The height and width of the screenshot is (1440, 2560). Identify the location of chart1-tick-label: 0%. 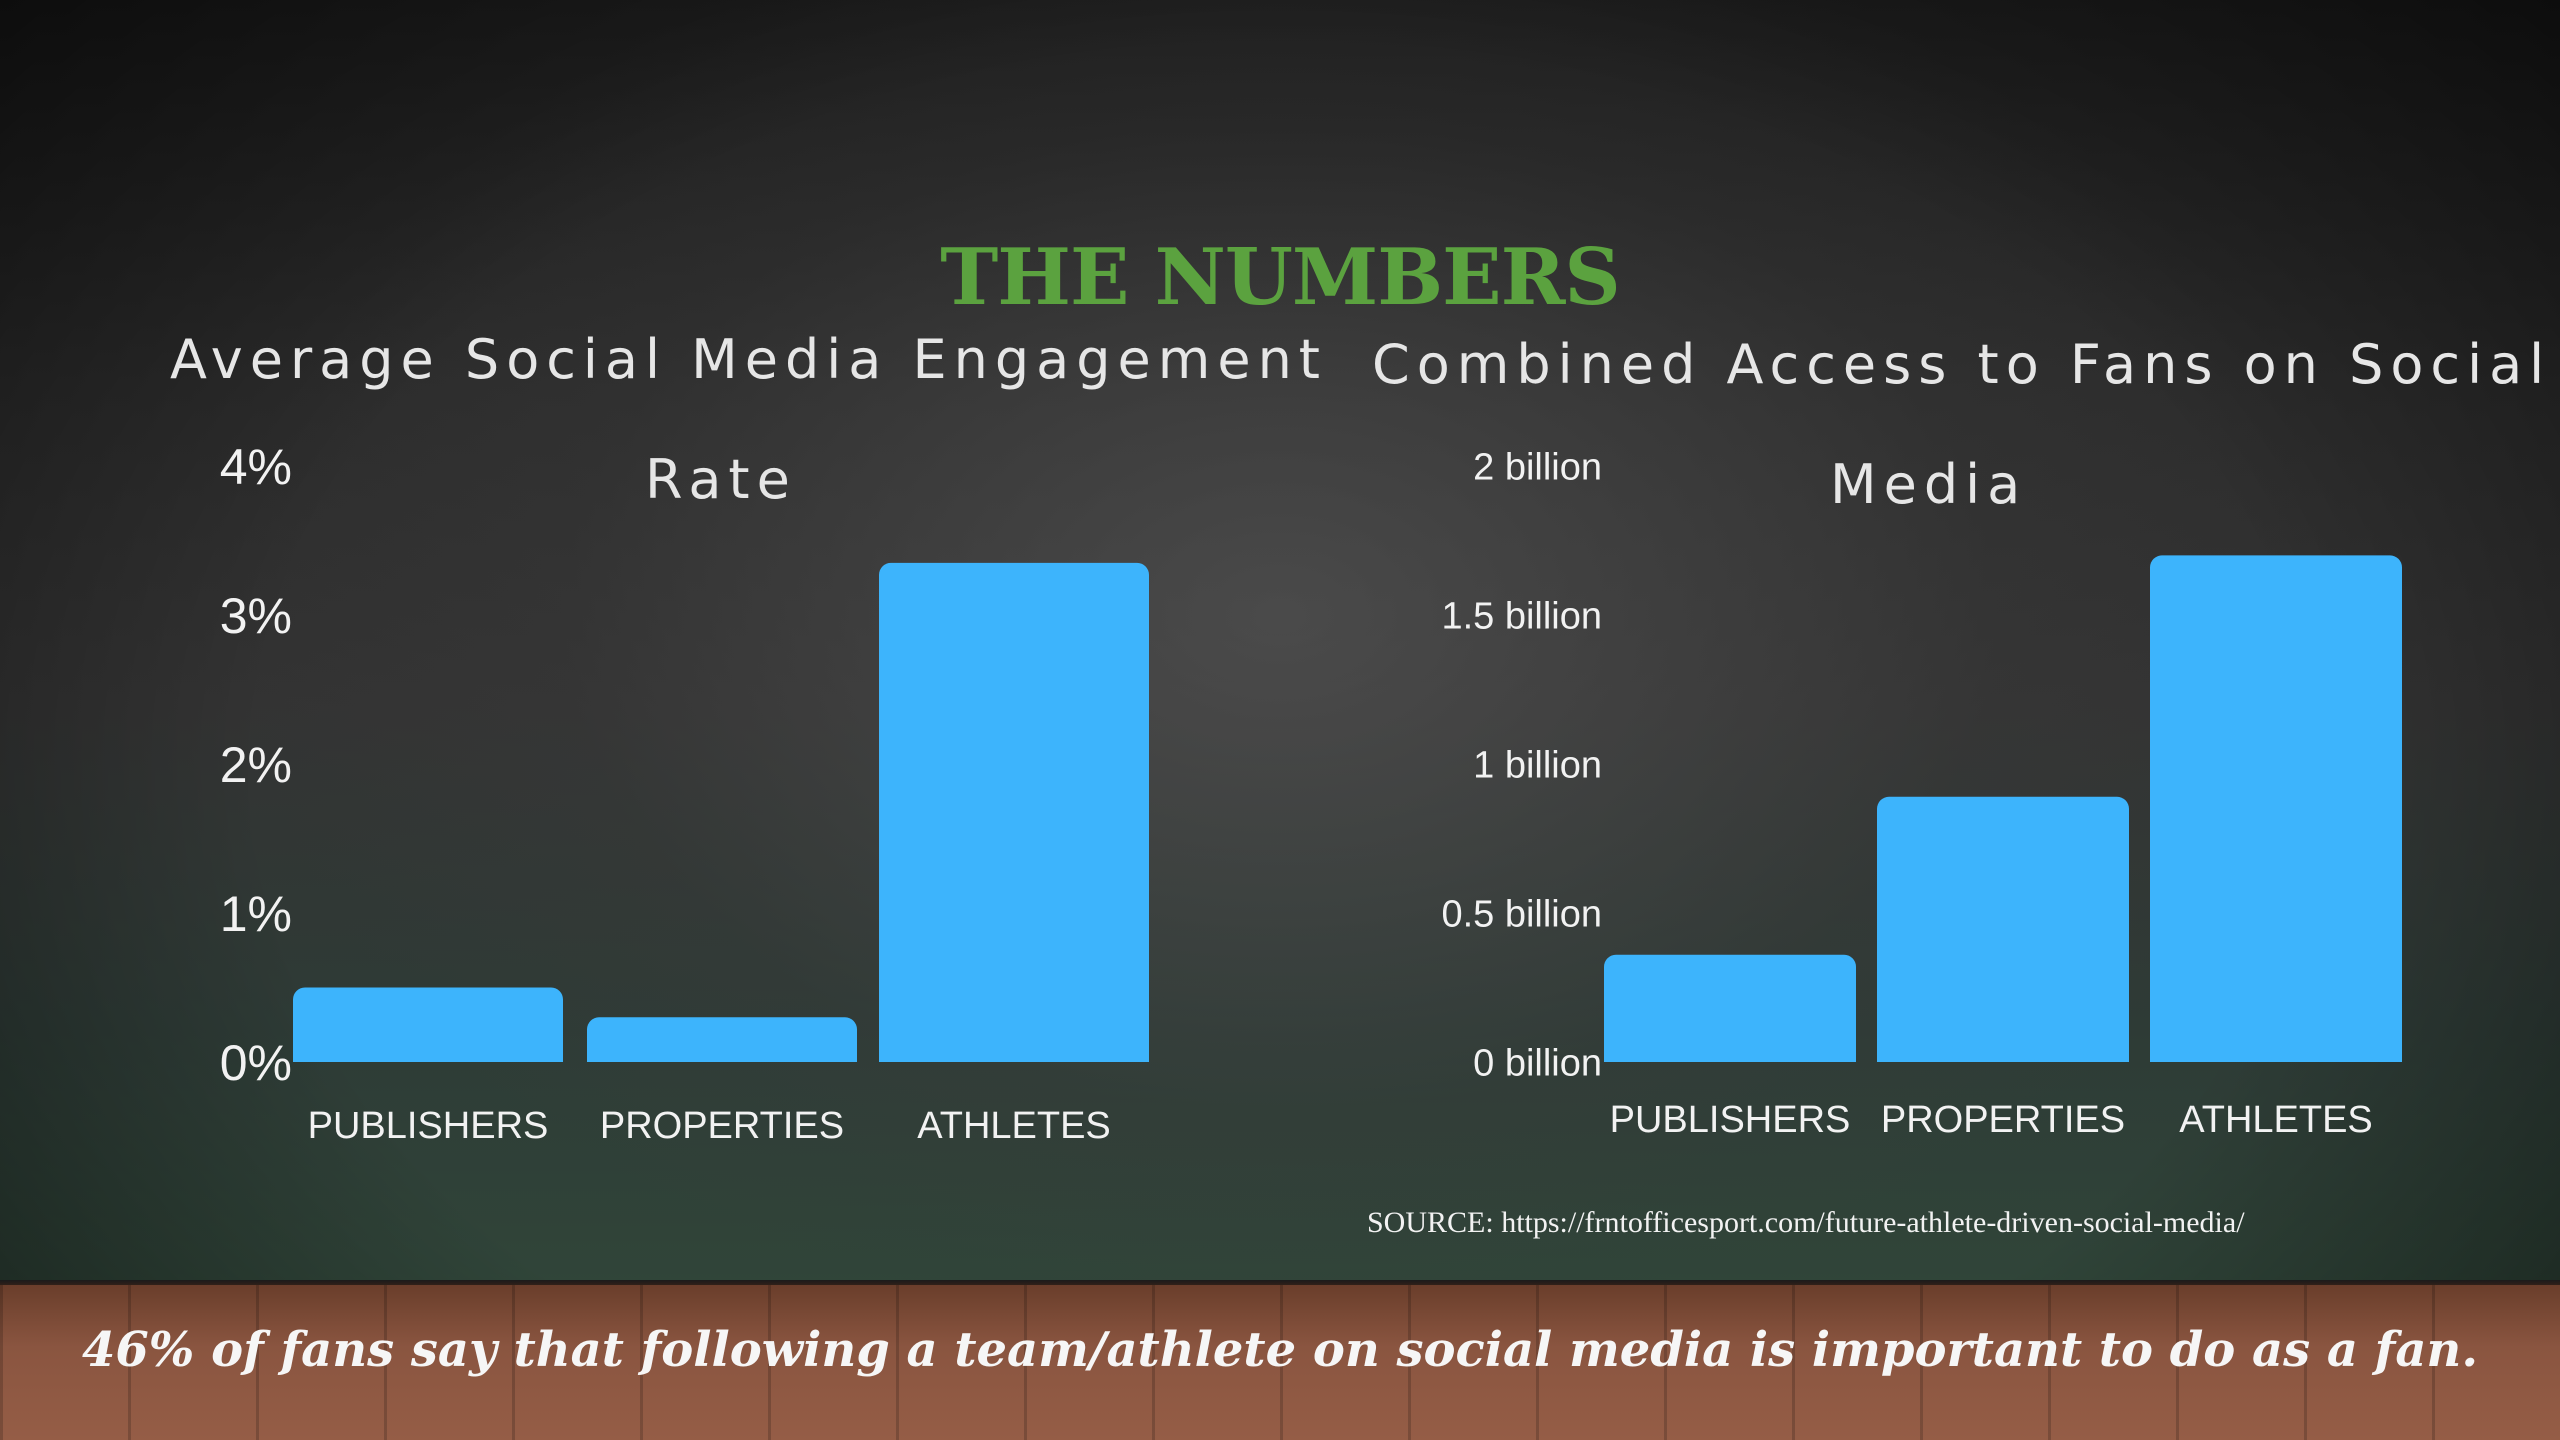
(256, 1063).